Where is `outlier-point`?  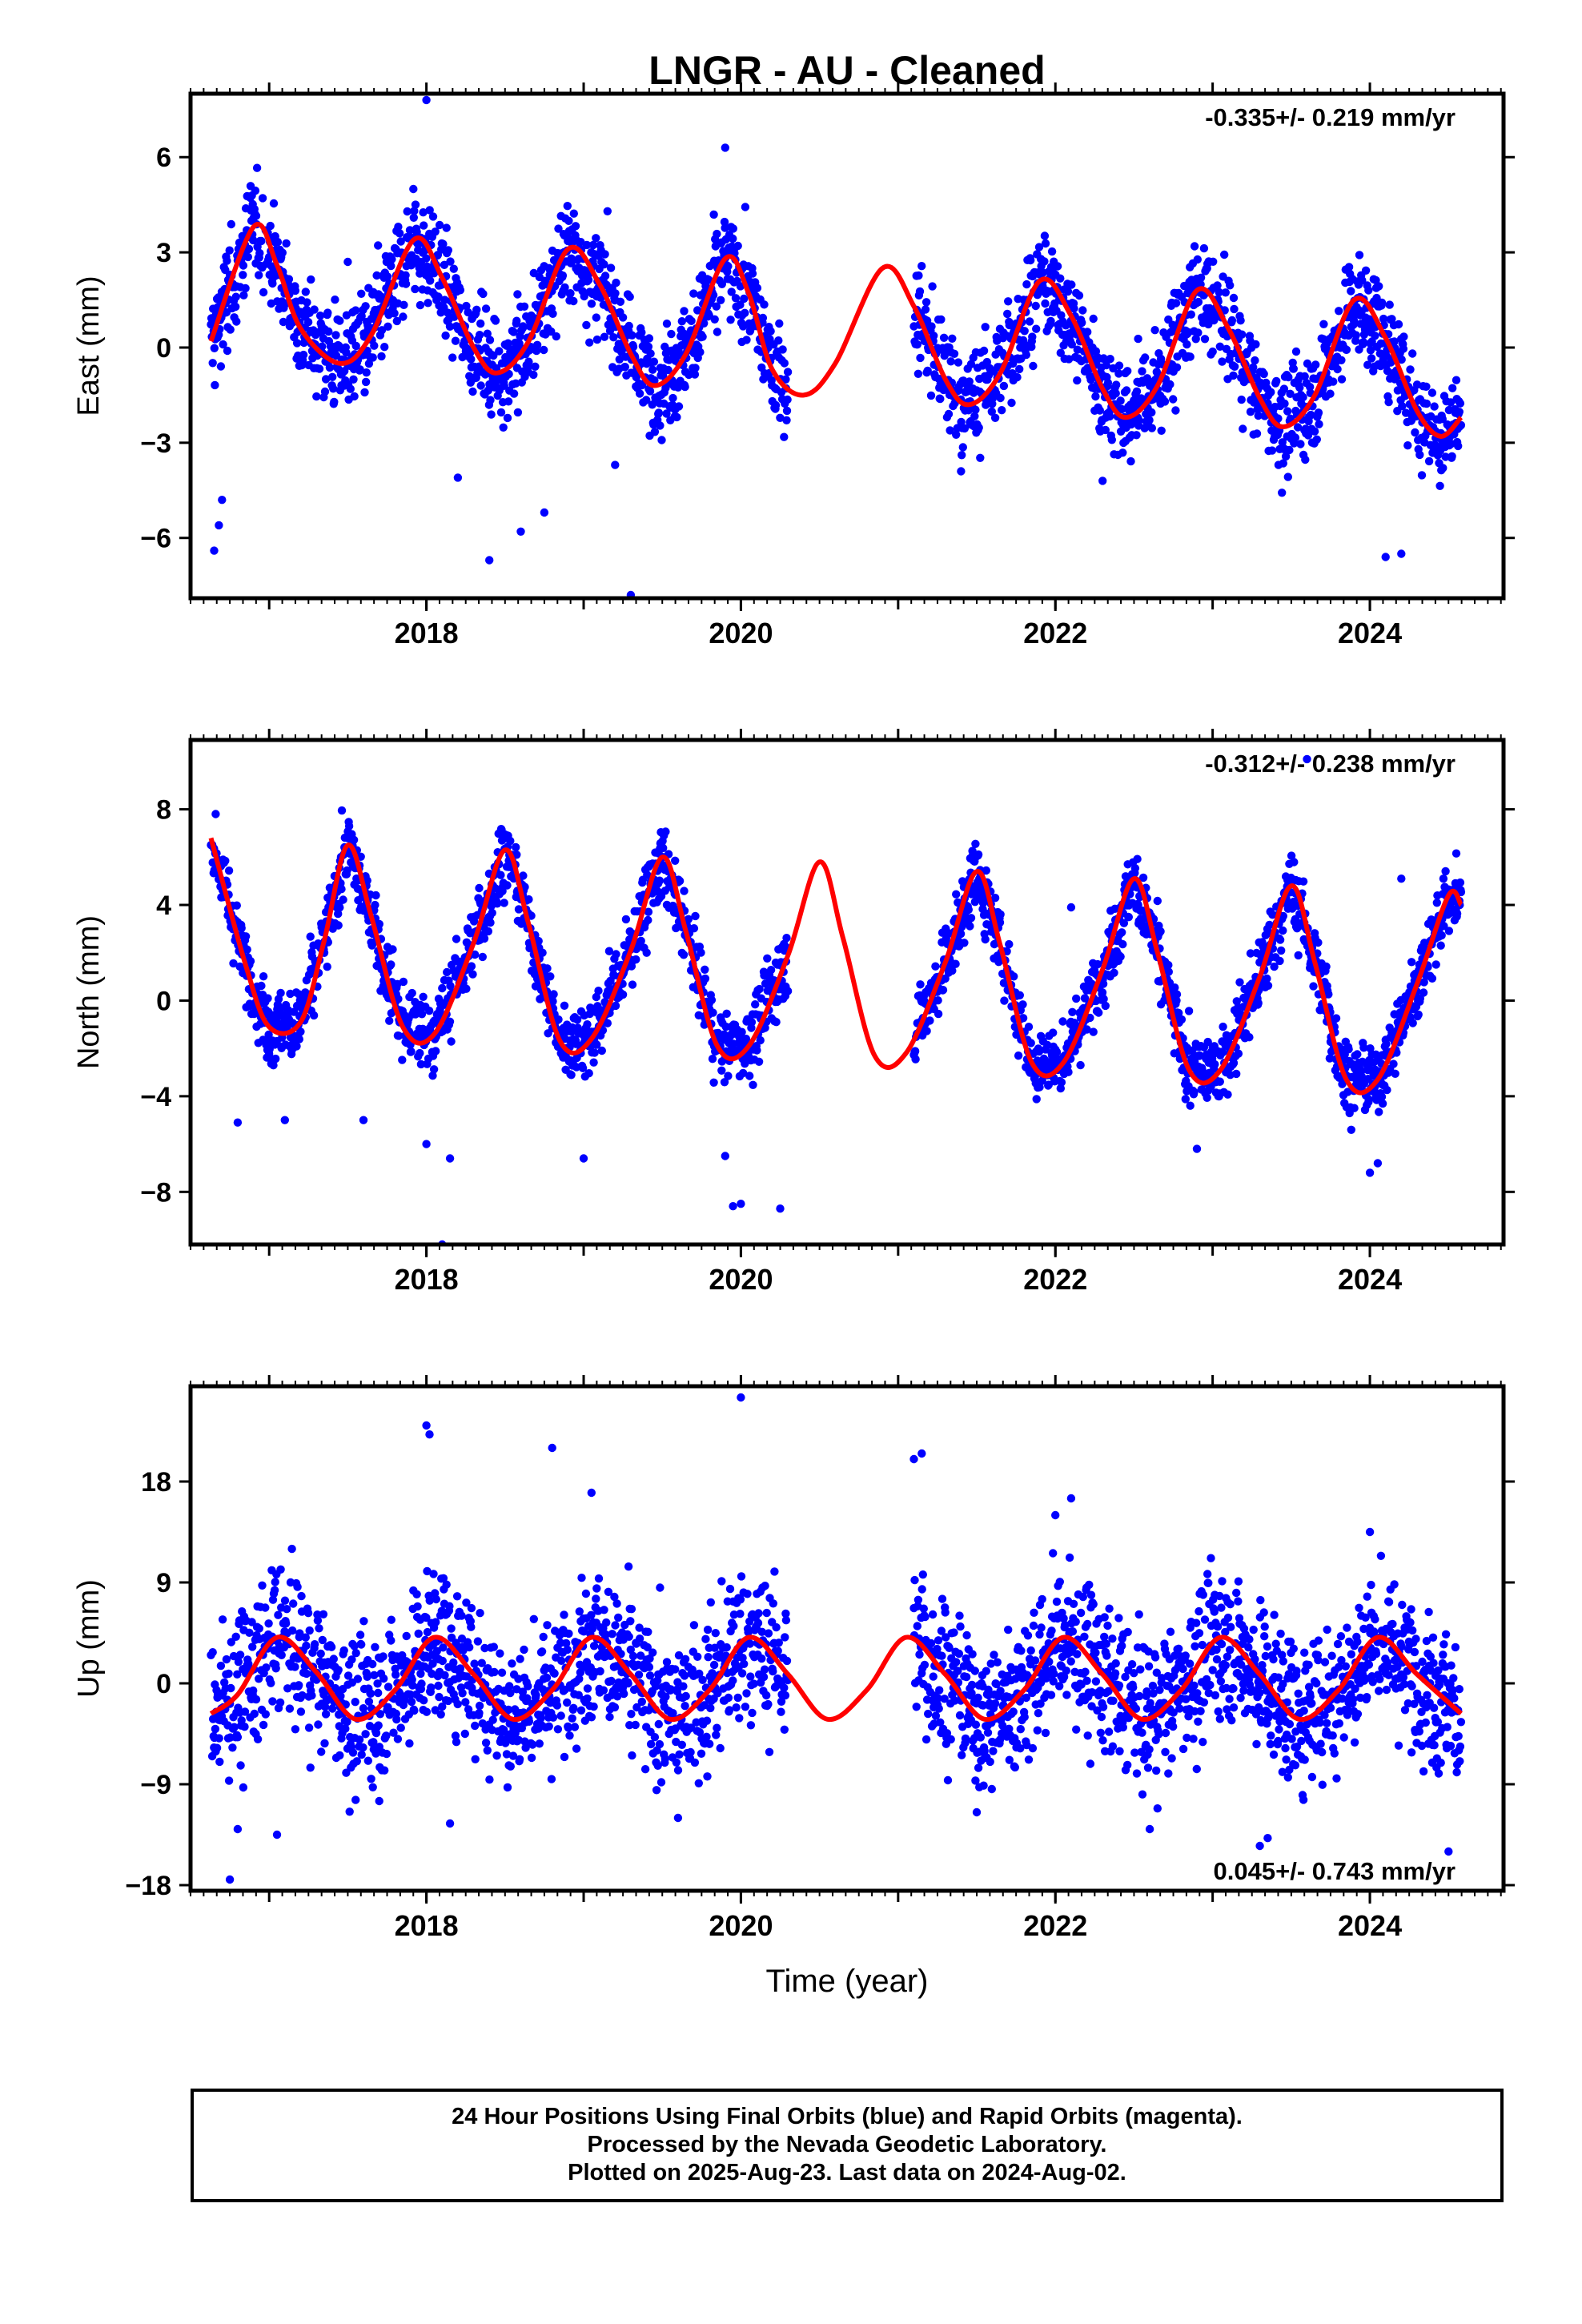
outlier-point is located at coordinates (427, 100).